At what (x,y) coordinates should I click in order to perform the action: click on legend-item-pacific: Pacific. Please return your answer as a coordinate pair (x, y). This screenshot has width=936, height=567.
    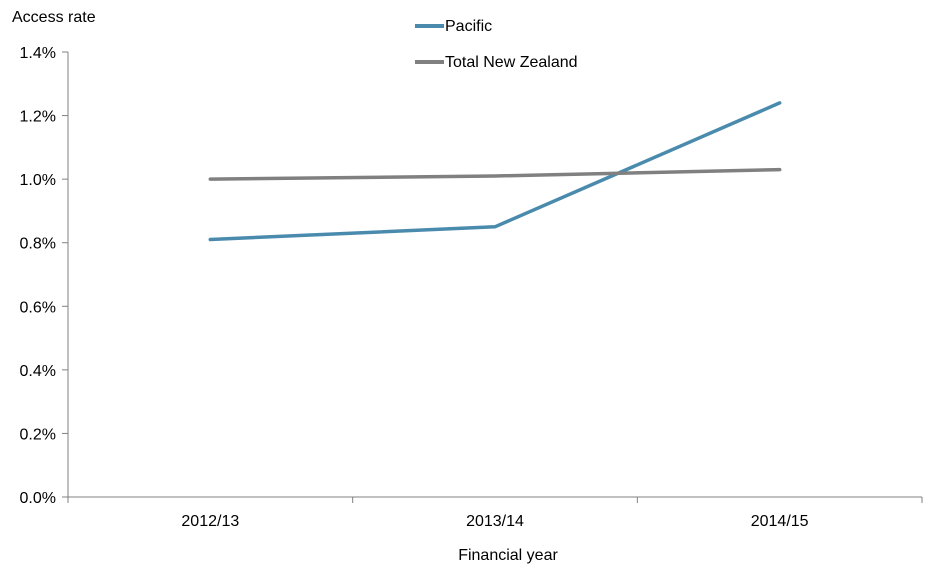
    Looking at the image, I should click on (453, 26).